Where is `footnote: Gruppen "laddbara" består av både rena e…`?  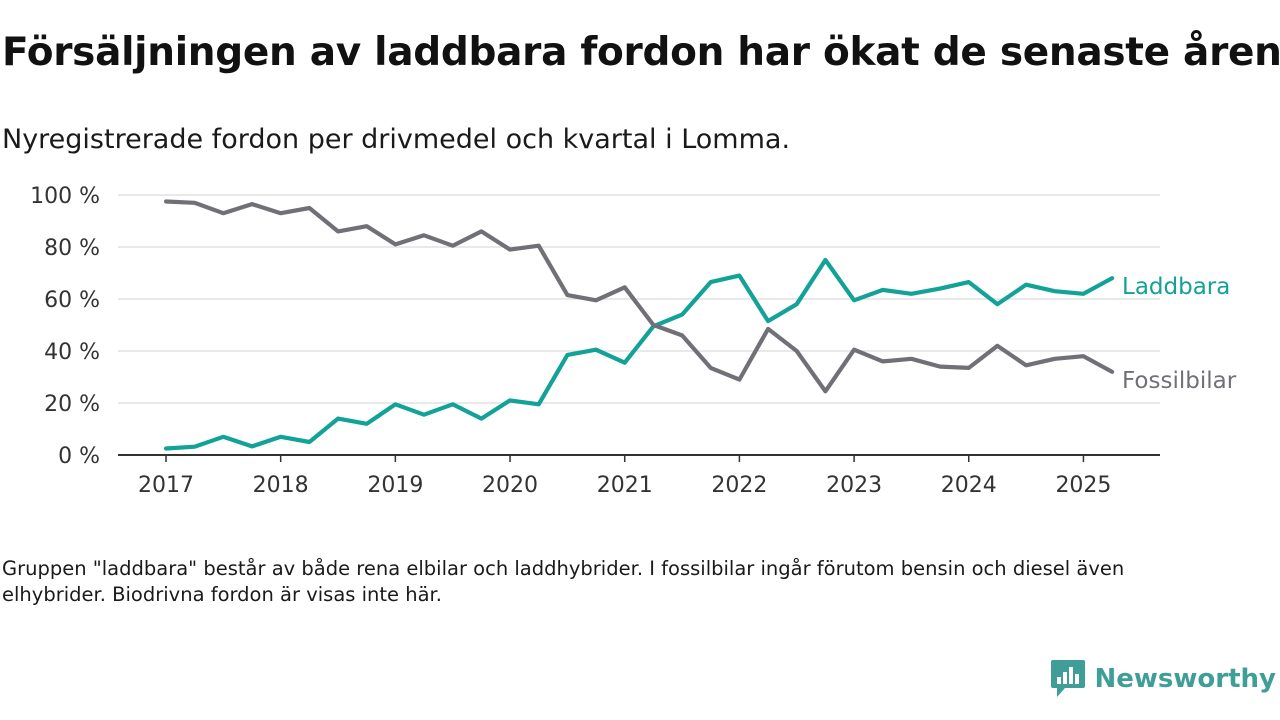 footnote: Gruppen "laddbara" består av både rena e… is located at coordinates (563, 581).